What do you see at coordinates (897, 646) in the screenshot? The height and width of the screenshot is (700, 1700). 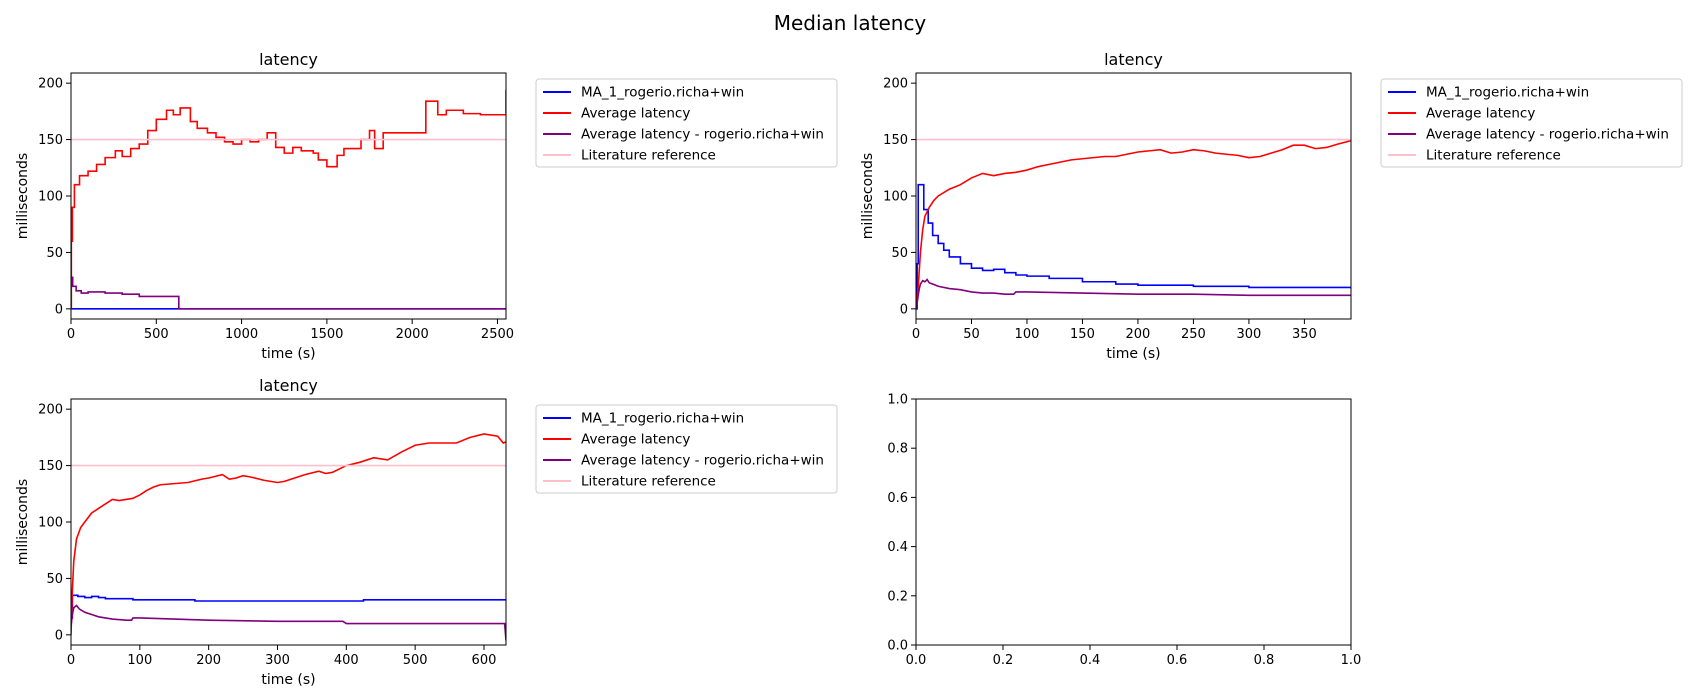 I see `y-tick-label: 0.0` at bounding box center [897, 646].